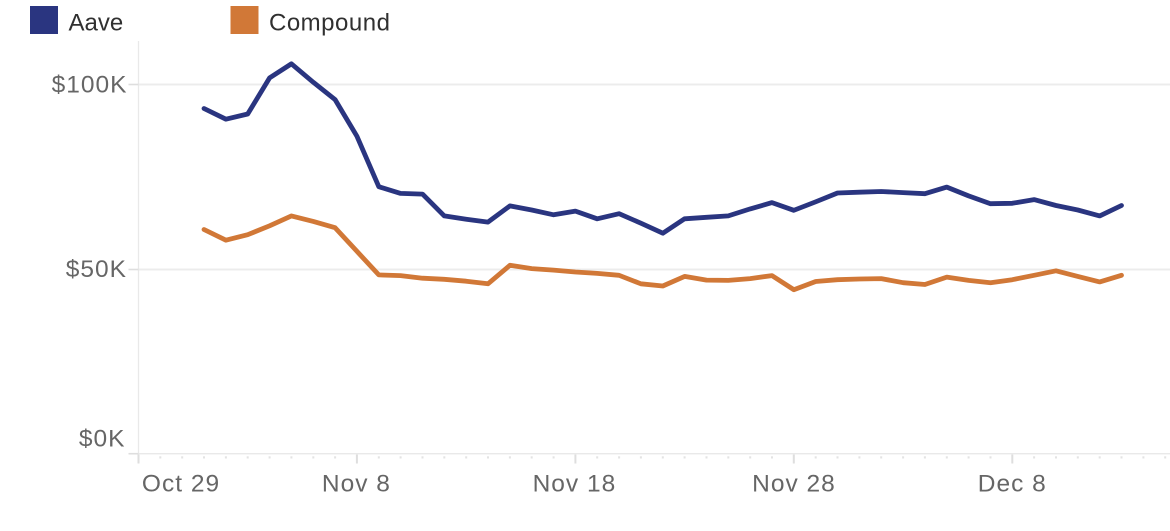 This screenshot has height=531, width=1170. Describe the element at coordinates (90, 85) in the screenshot. I see `svg-text: $100K` at that location.